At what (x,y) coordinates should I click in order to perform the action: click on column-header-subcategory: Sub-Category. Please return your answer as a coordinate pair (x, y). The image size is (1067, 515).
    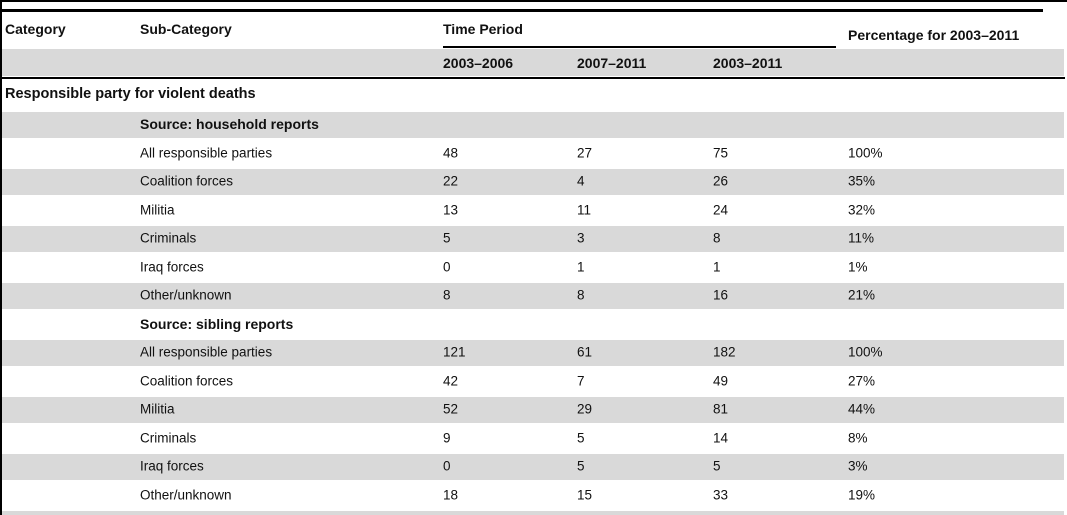
    Looking at the image, I should click on (186, 29).